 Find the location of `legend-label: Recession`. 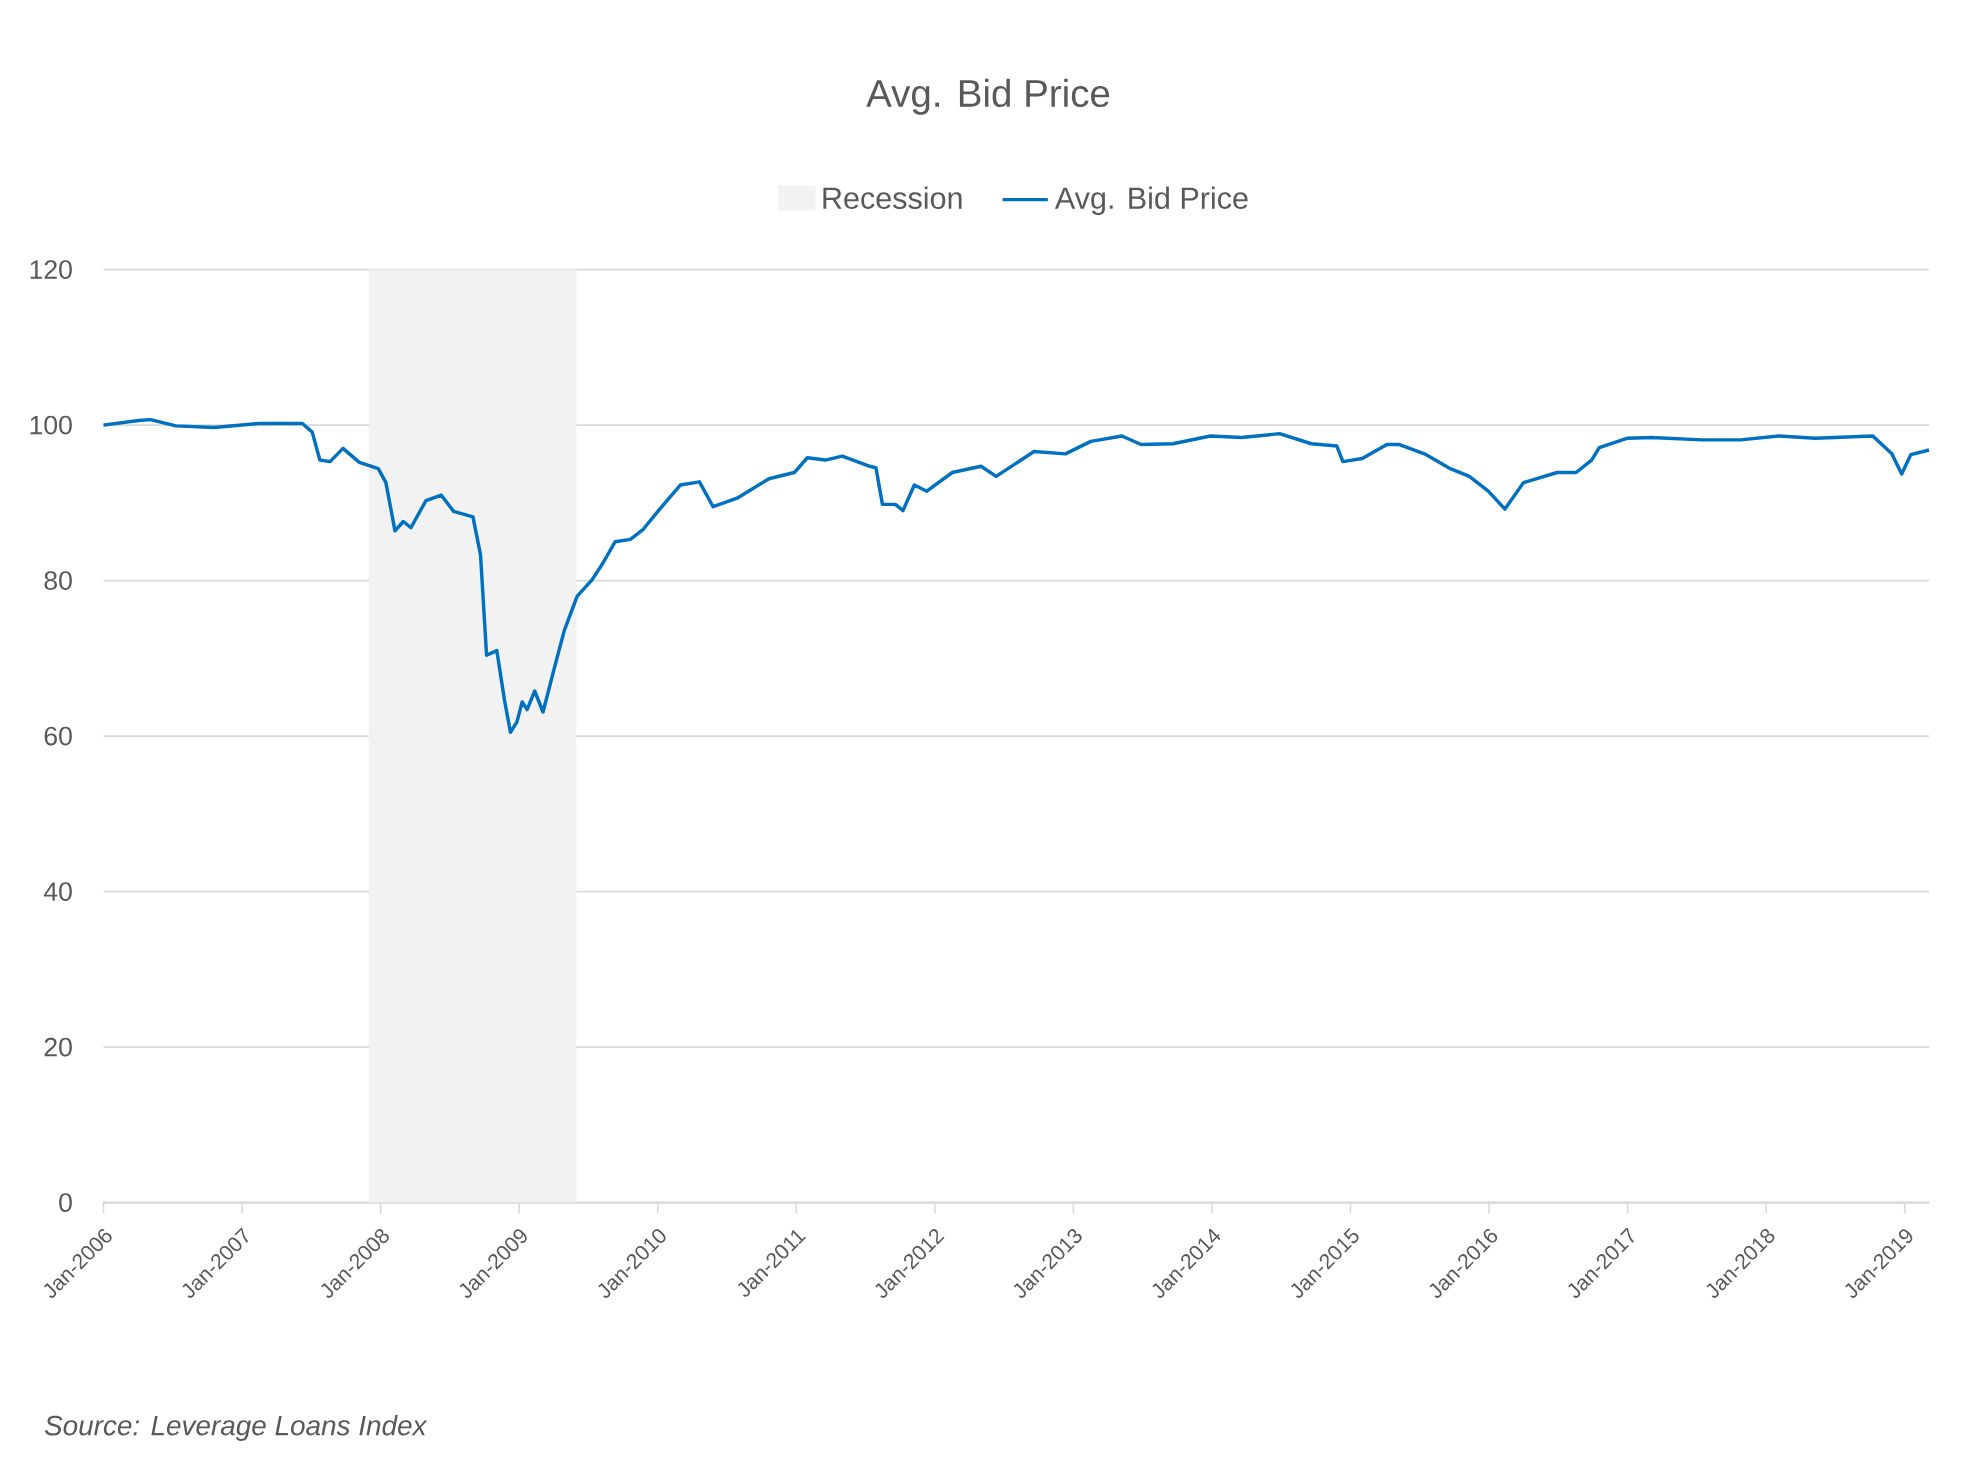

legend-label: Recession is located at coordinates (892, 197).